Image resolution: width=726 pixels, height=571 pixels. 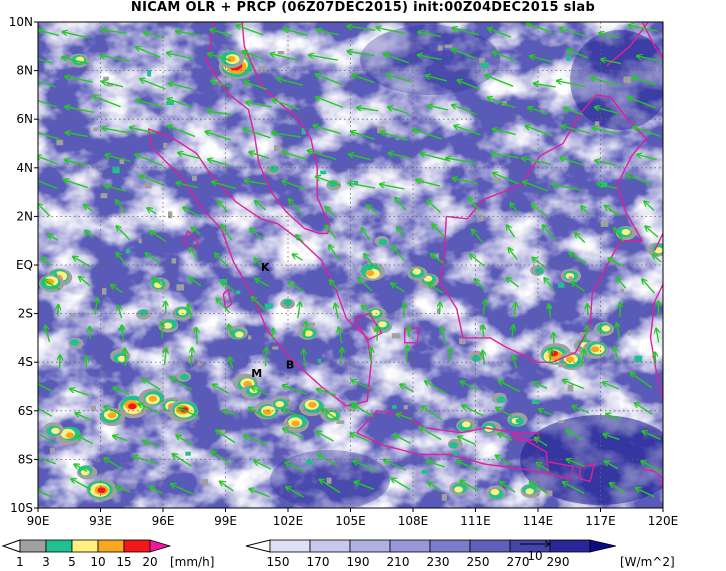 I want to click on lat-tick-label: 10S, so click(x=21, y=508).